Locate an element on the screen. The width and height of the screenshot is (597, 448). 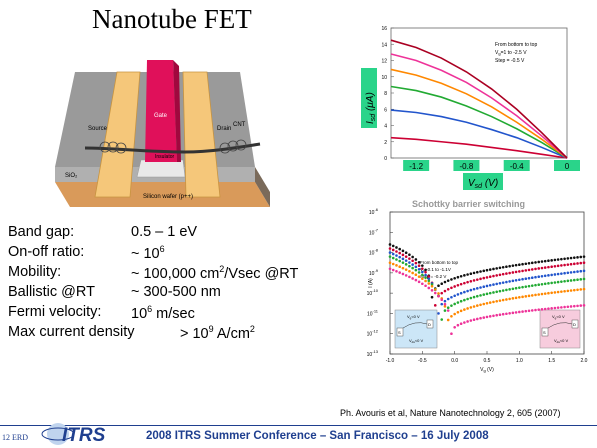
inset-label: Vds<0 V is located at coordinates (416, 341).